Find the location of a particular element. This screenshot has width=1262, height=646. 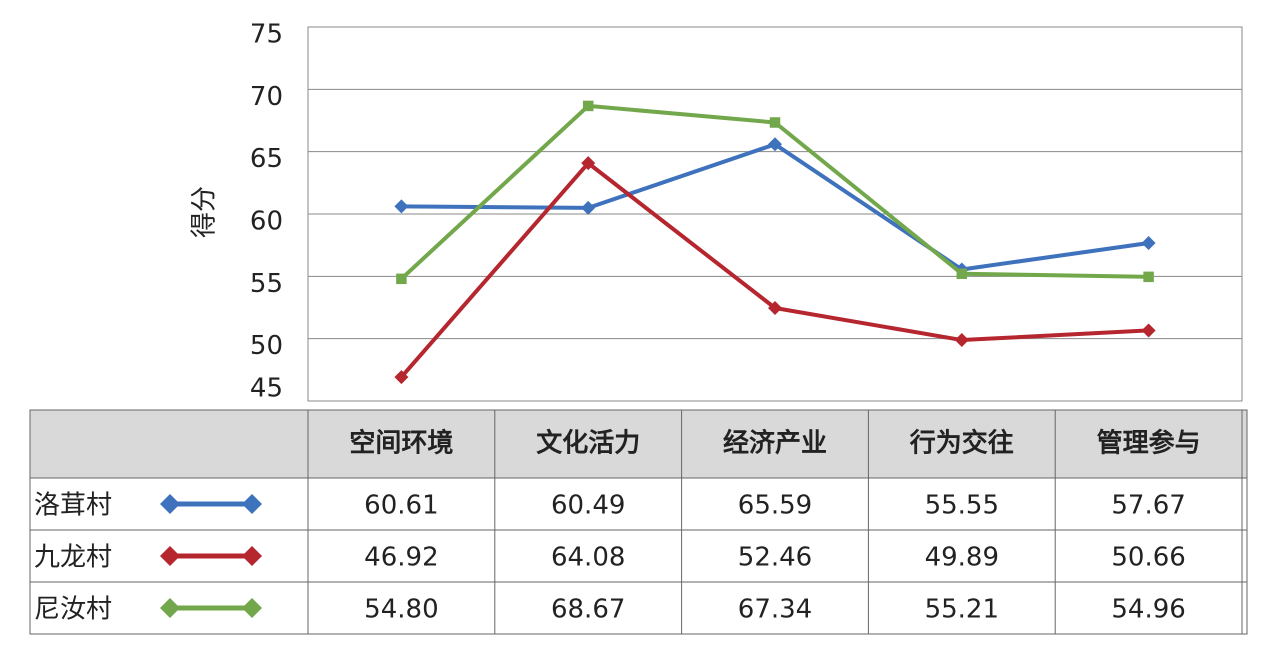

y-tick-label: 70 is located at coordinates (266, 97).